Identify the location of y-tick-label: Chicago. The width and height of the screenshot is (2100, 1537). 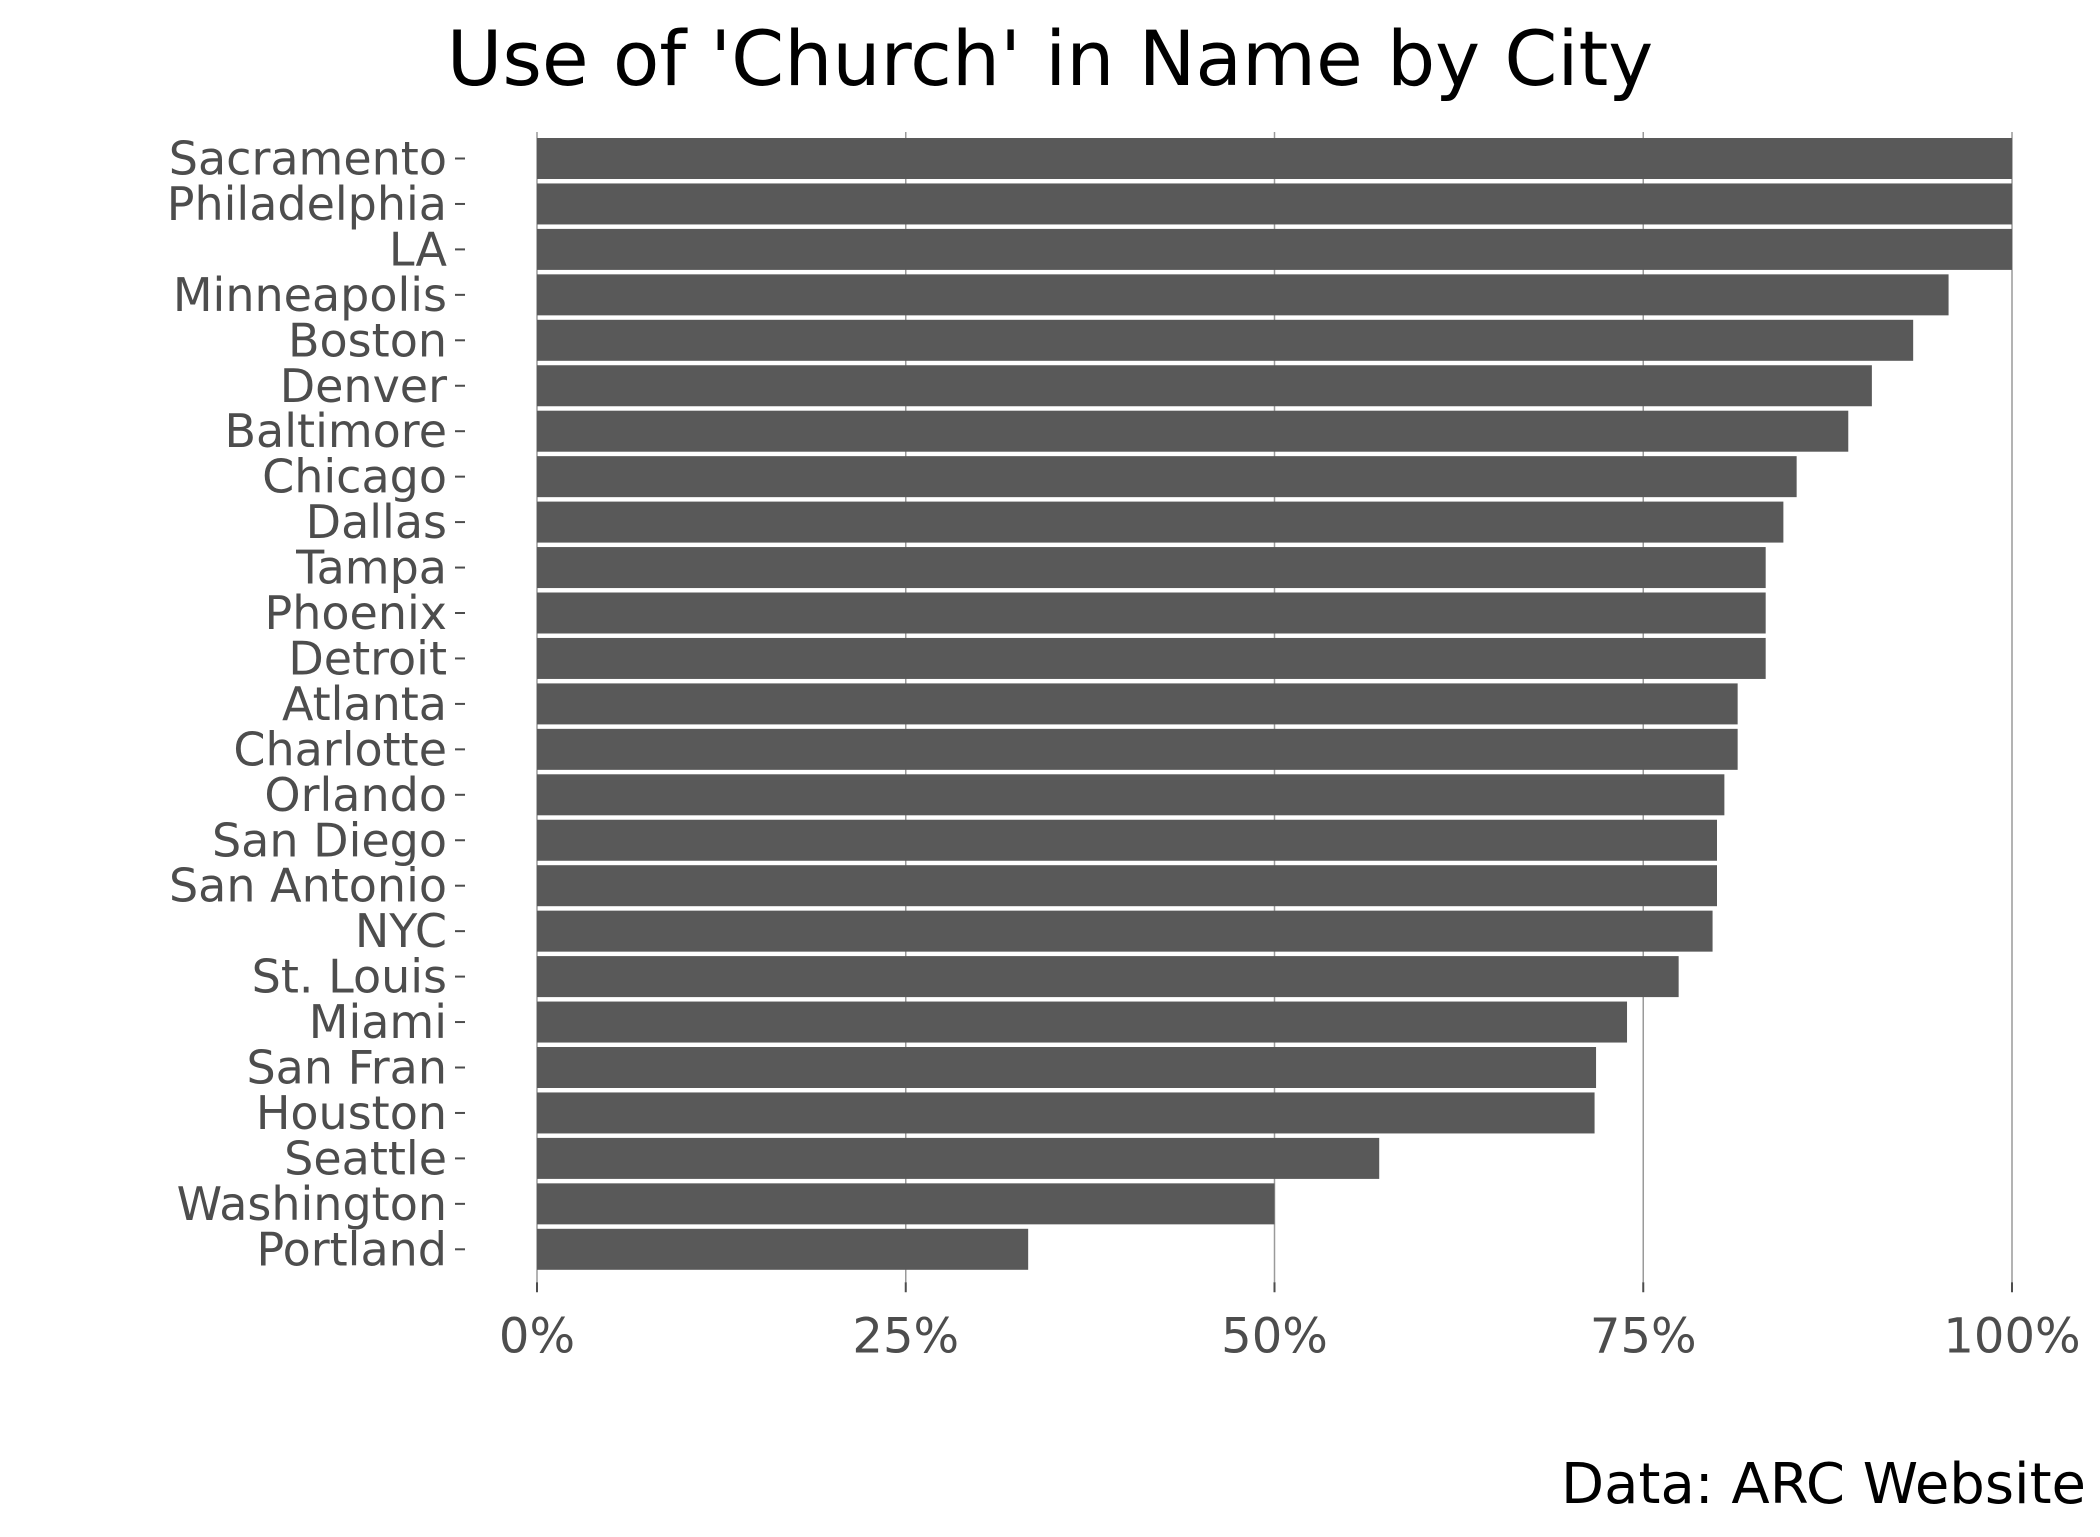
(354, 477).